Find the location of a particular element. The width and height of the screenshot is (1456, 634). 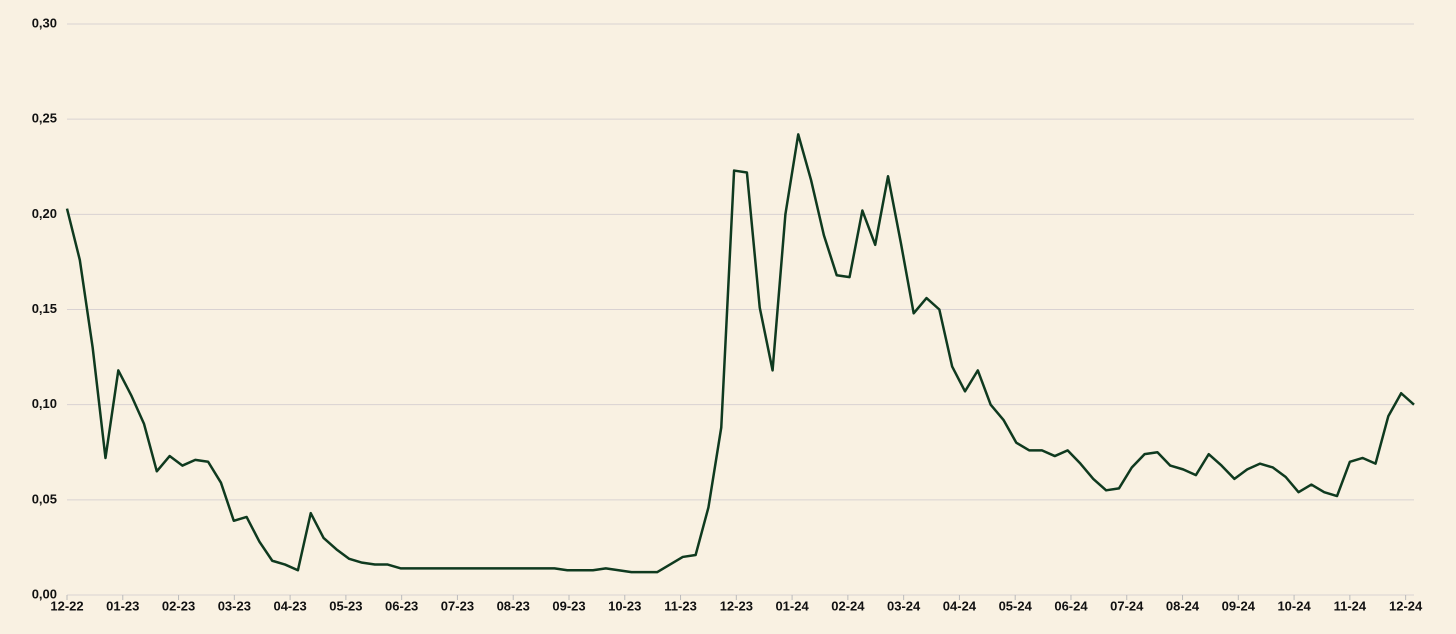

x-tick-label: 04-23 is located at coordinates (289, 605).